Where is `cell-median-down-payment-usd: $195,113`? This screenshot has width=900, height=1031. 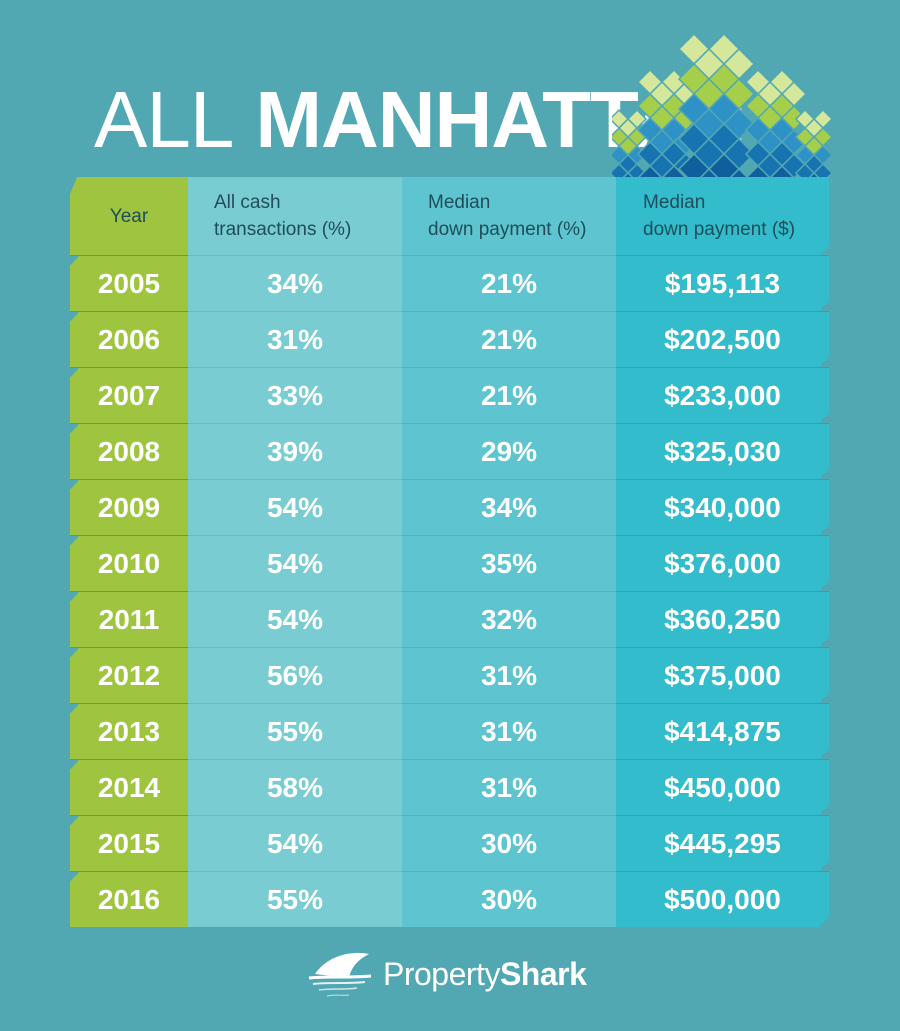
cell-median-down-payment-usd: $195,113 is located at coordinates (722, 283).